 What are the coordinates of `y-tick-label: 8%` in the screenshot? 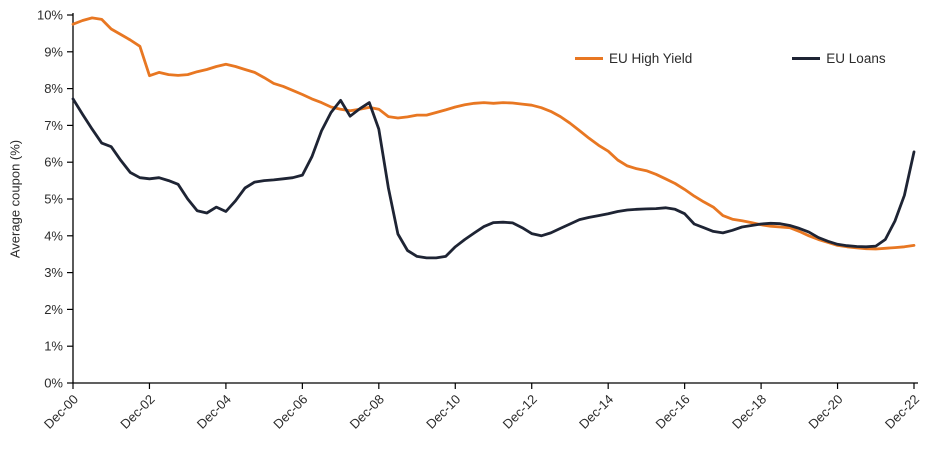 It's located at (53, 88).